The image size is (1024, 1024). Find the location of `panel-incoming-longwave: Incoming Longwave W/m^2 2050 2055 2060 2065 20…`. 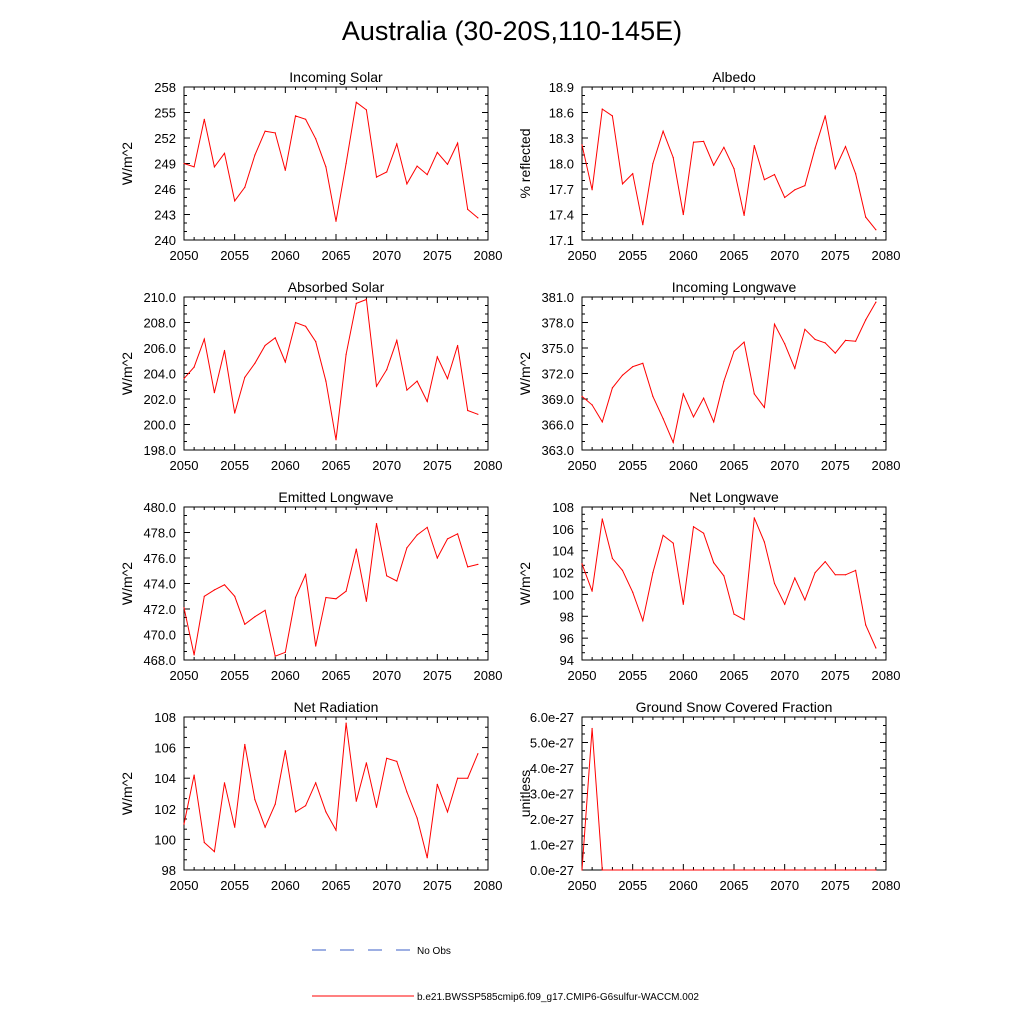

panel-incoming-longwave: Incoming Longwave W/m^2 2050 2055 2060 2065 20… is located at coordinates (708, 376).